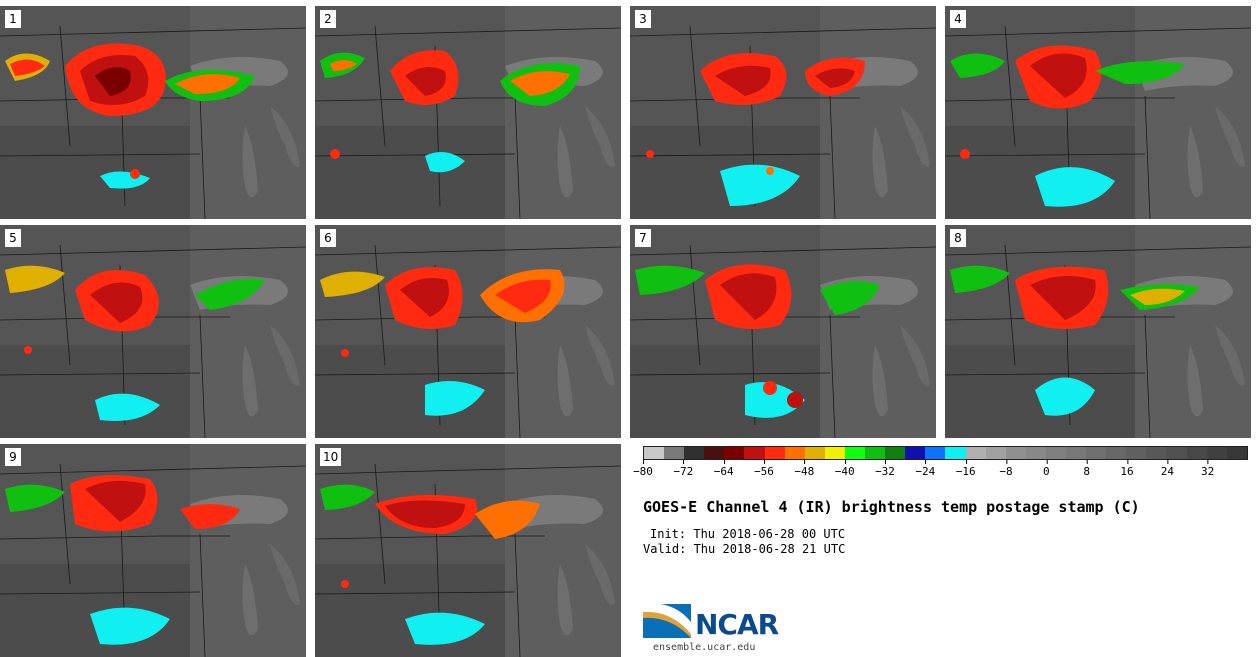 The height and width of the screenshot is (657, 1260). I want to click on ensemble-member-map-7: 7, so click(783, 331).